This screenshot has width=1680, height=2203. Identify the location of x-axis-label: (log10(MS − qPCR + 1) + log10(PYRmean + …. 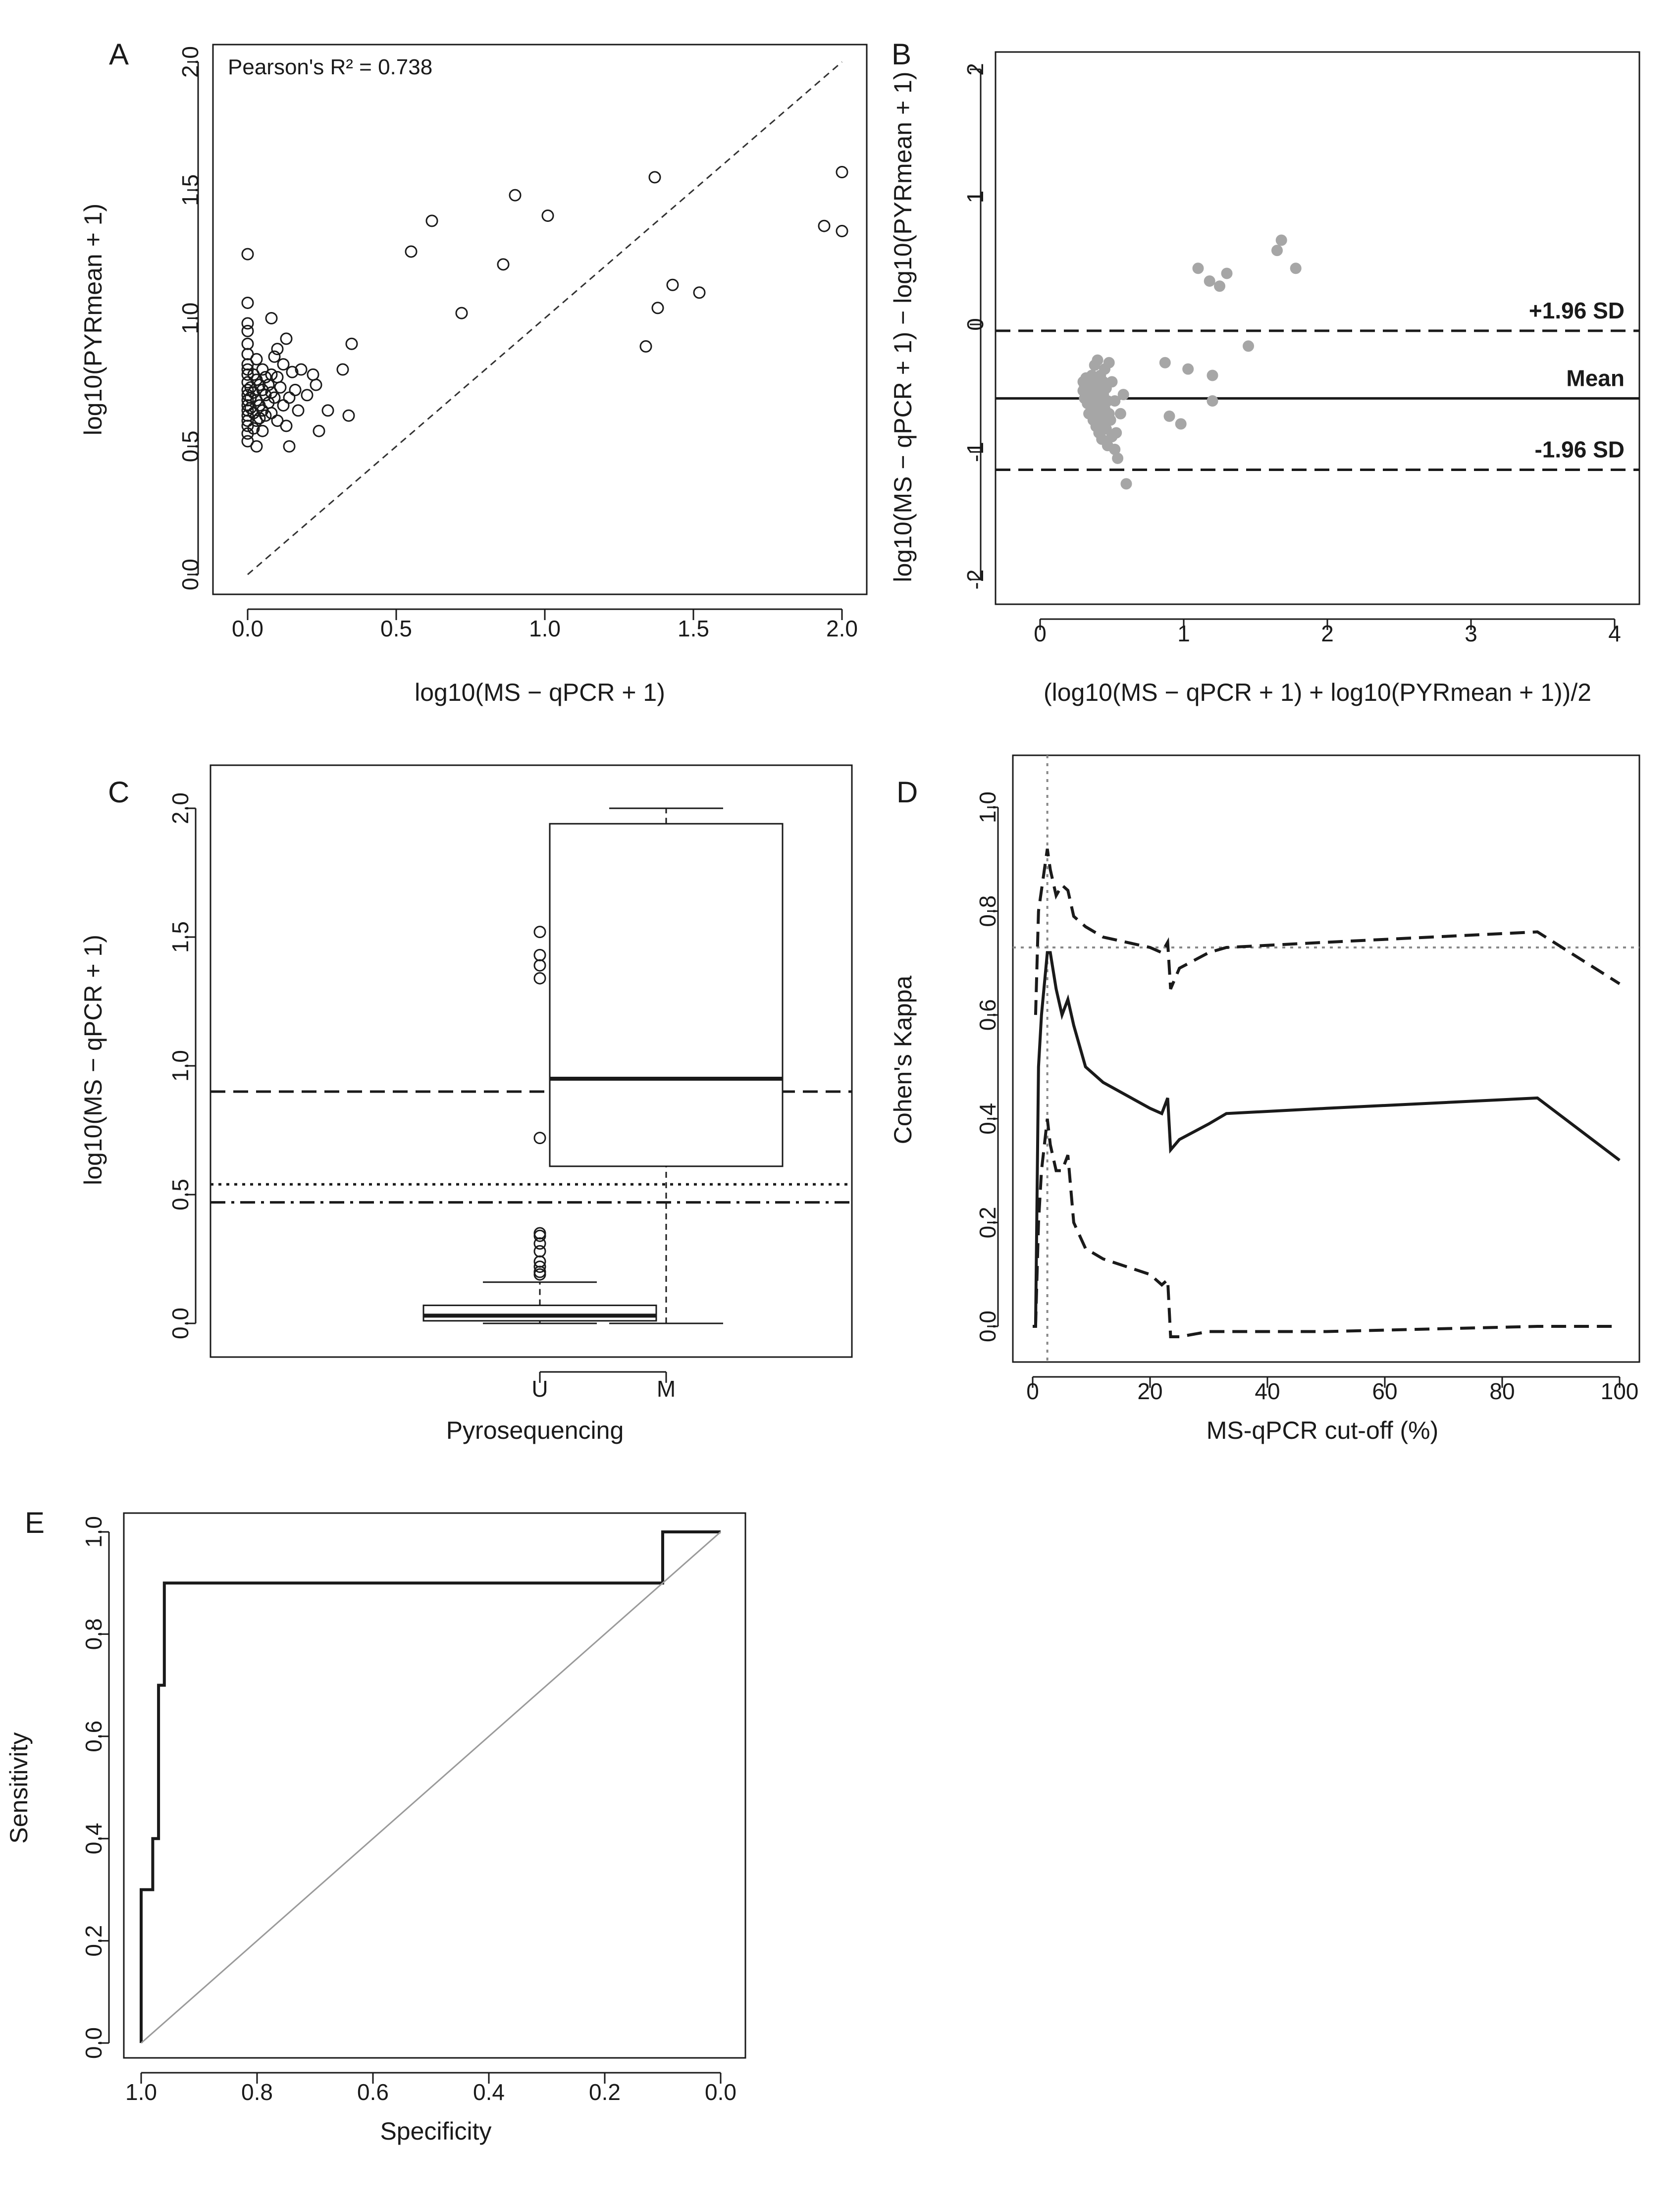
(1317, 692).